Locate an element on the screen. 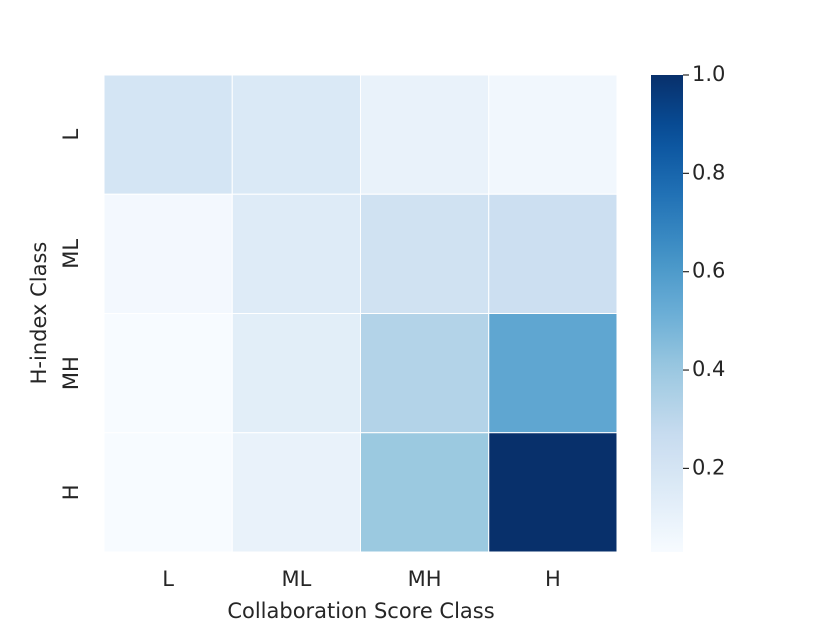 This screenshot has width=830, height=623. y-tick-label: L is located at coordinates (71, 134).